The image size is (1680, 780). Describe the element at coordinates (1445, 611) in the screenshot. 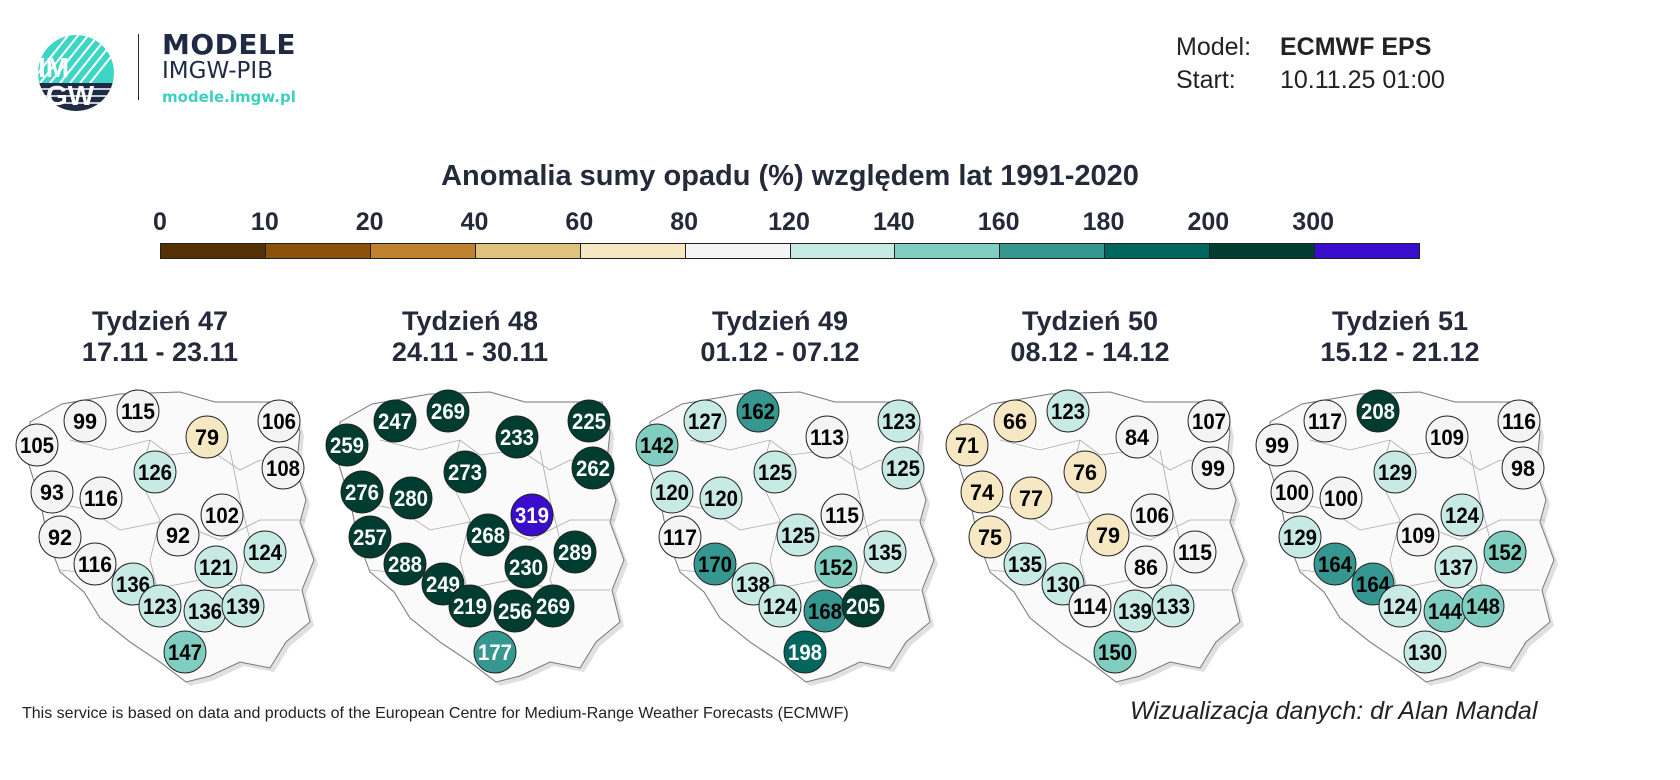

I see `station-marker: 144` at that location.